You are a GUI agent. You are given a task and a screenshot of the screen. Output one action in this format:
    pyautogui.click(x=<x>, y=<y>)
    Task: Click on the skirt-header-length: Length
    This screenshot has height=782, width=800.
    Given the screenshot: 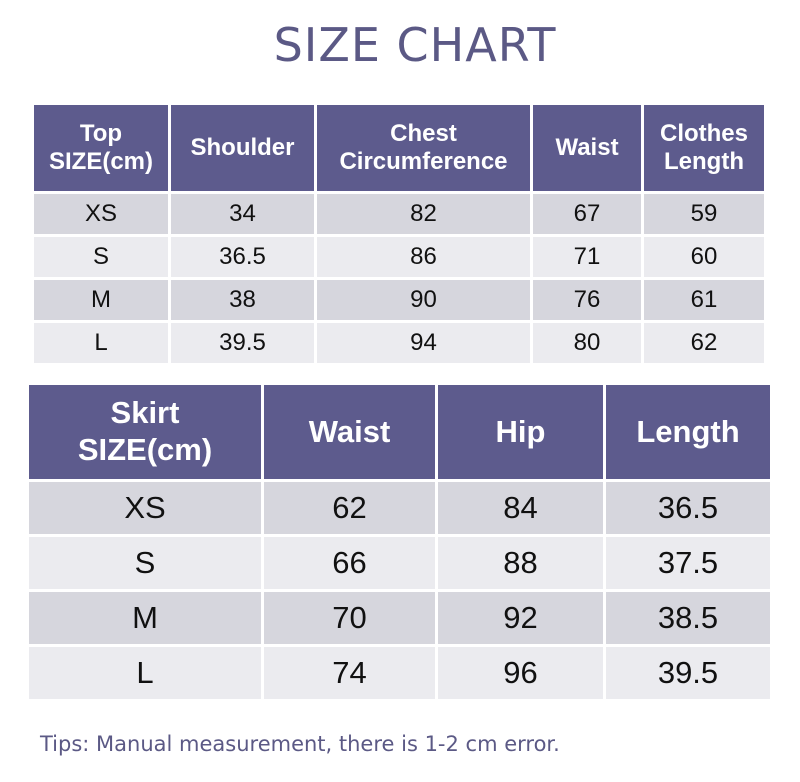 What is the action you would take?
    pyautogui.click(x=688, y=432)
    